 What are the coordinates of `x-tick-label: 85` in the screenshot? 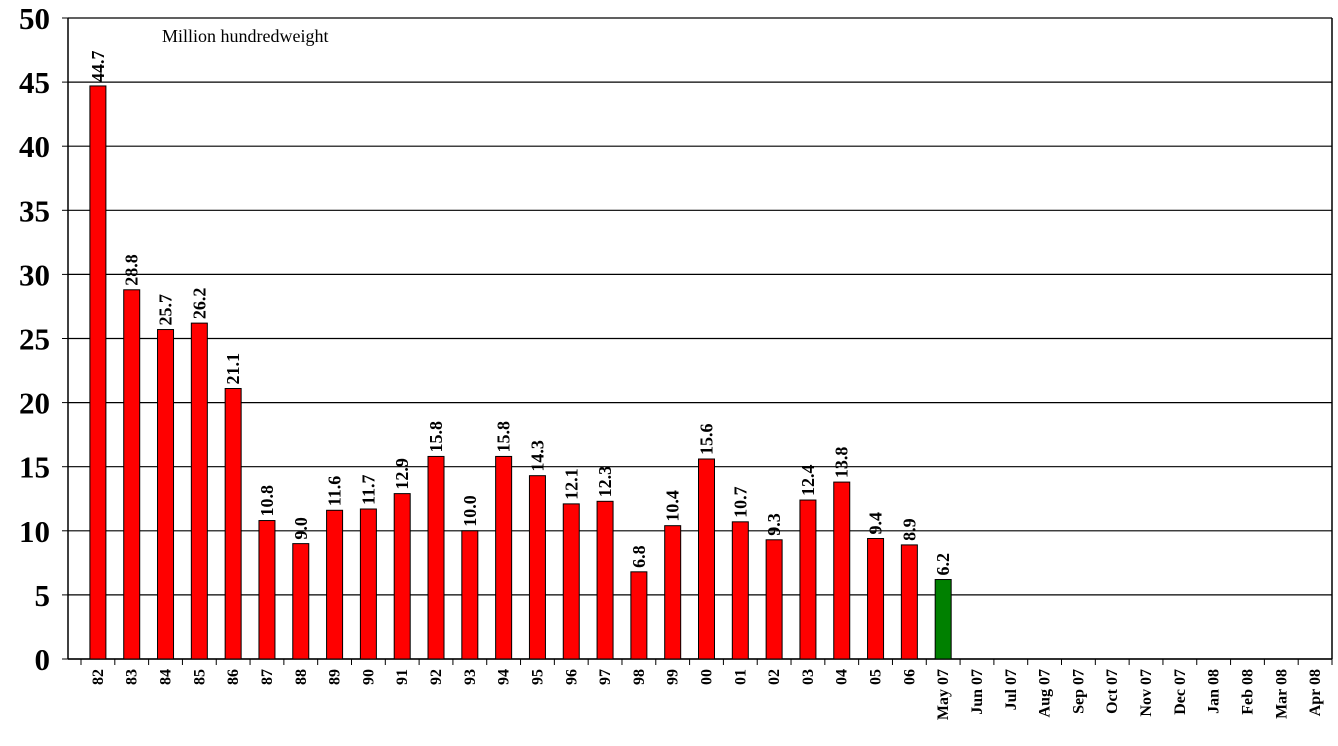 It's located at (199, 677).